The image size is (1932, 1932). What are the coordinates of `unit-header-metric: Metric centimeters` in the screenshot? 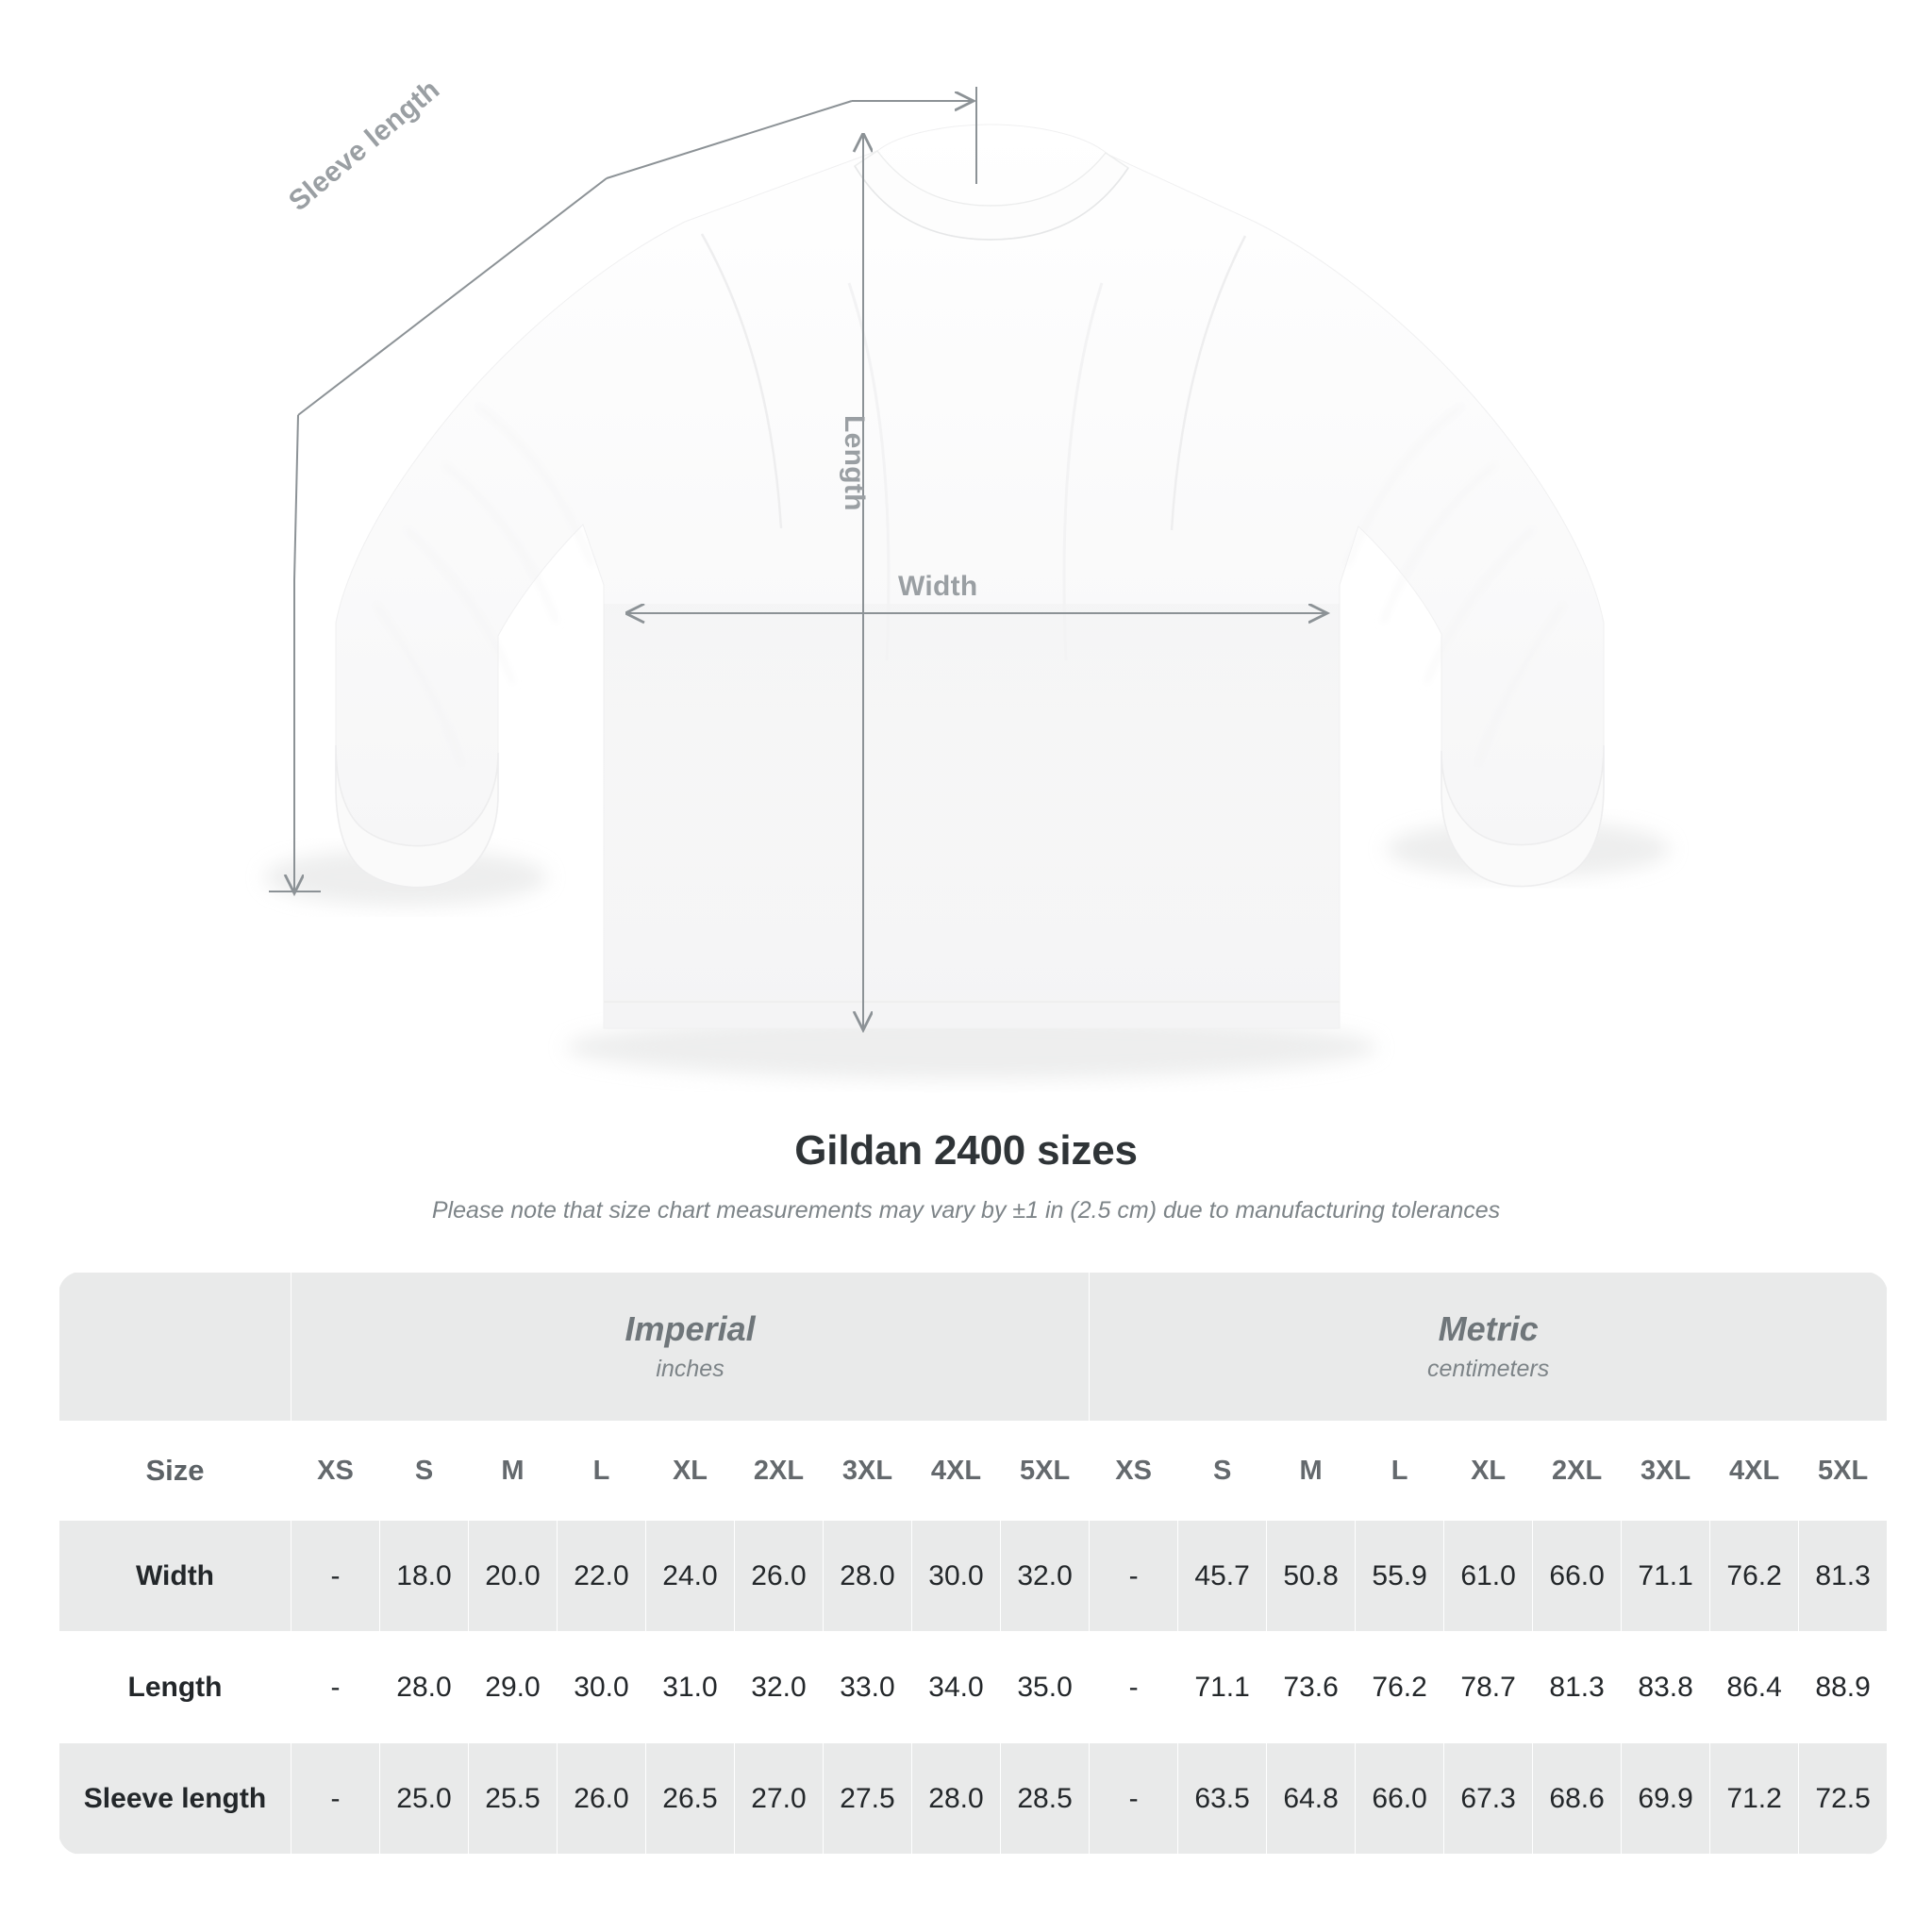 It's located at (1489, 1347).